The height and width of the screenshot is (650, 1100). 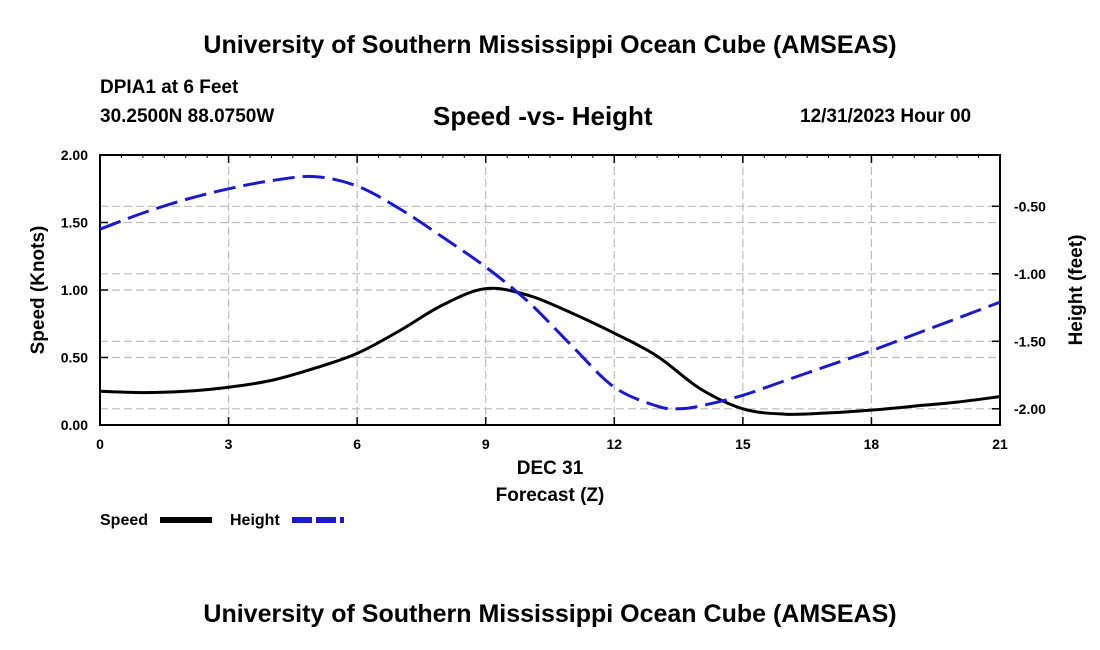 I want to click on forecast-datetime: 12/31/2023 Hour 00, so click(x=886, y=116).